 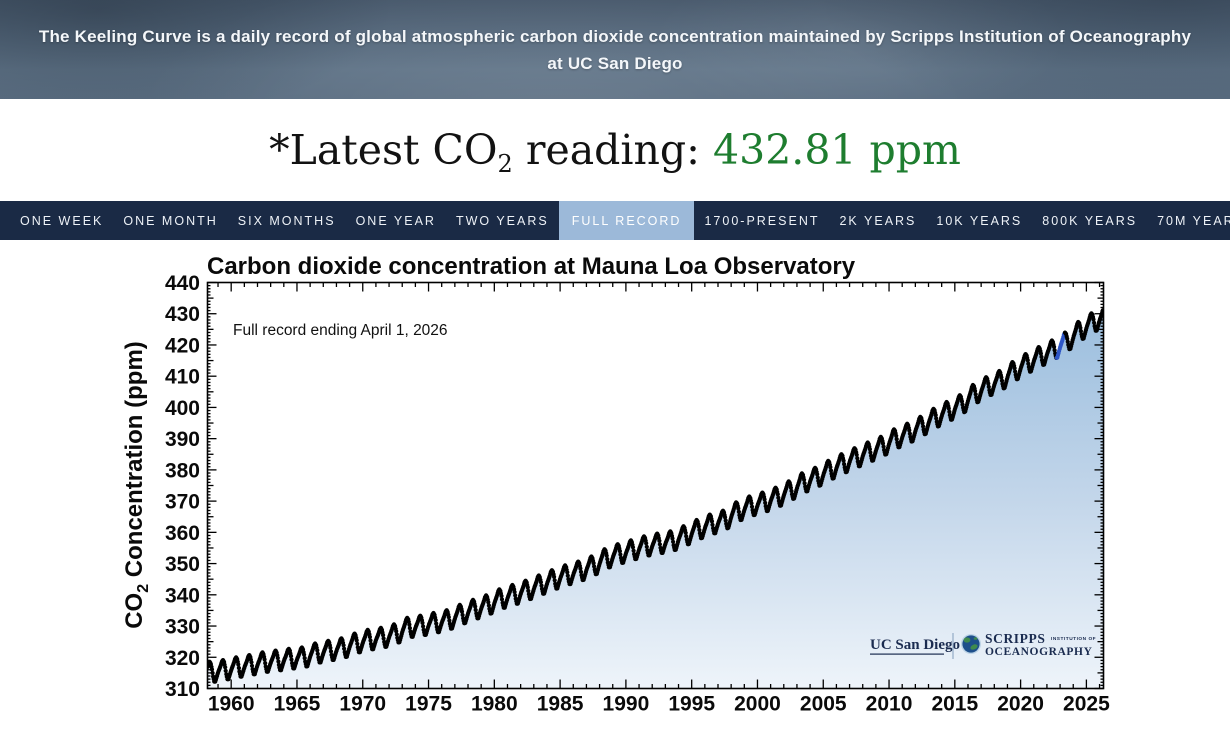 I want to click on y-tick-label: 340, so click(x=182, y=595).